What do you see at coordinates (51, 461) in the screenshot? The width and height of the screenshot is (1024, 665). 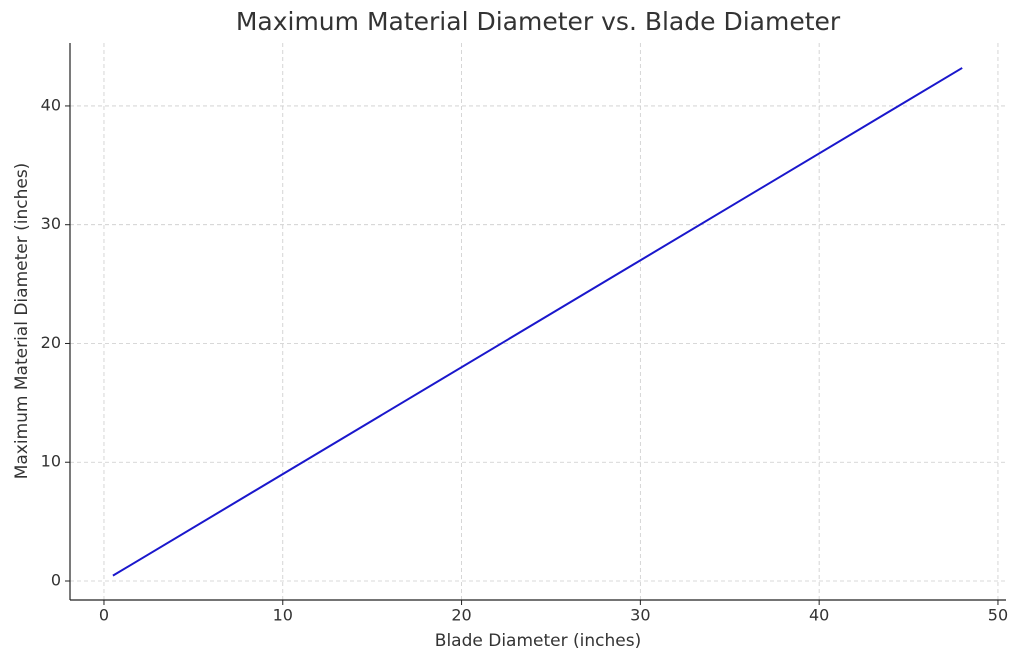 I see `y-tick-label: 10` at bounding box center [51, 461].